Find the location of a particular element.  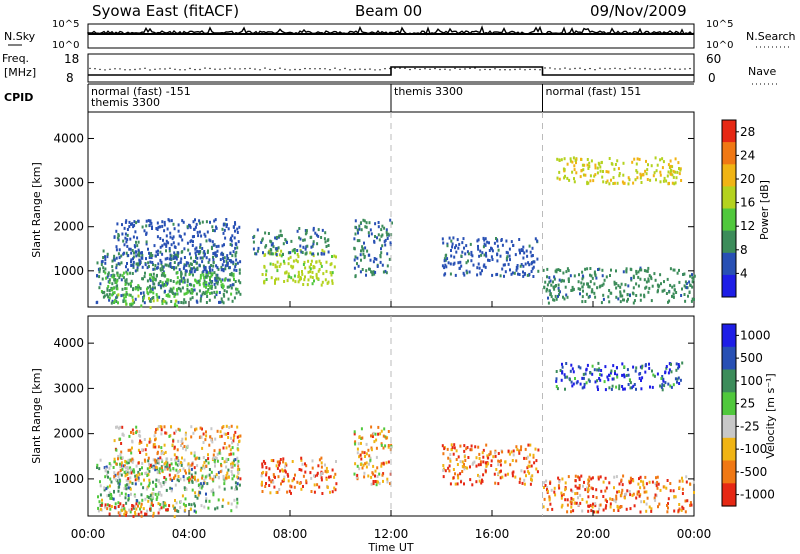

x-tick-label: 12:00 is located at coordinates (391, 534).